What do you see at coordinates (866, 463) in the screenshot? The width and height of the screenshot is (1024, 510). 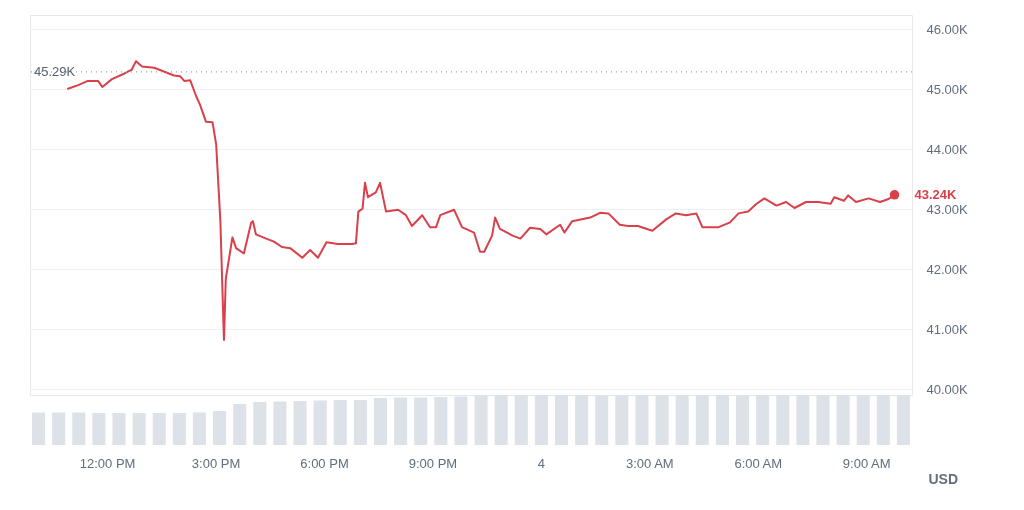 I see `x-tick-label: 9:00 AM` at bounding box center [866, 463].